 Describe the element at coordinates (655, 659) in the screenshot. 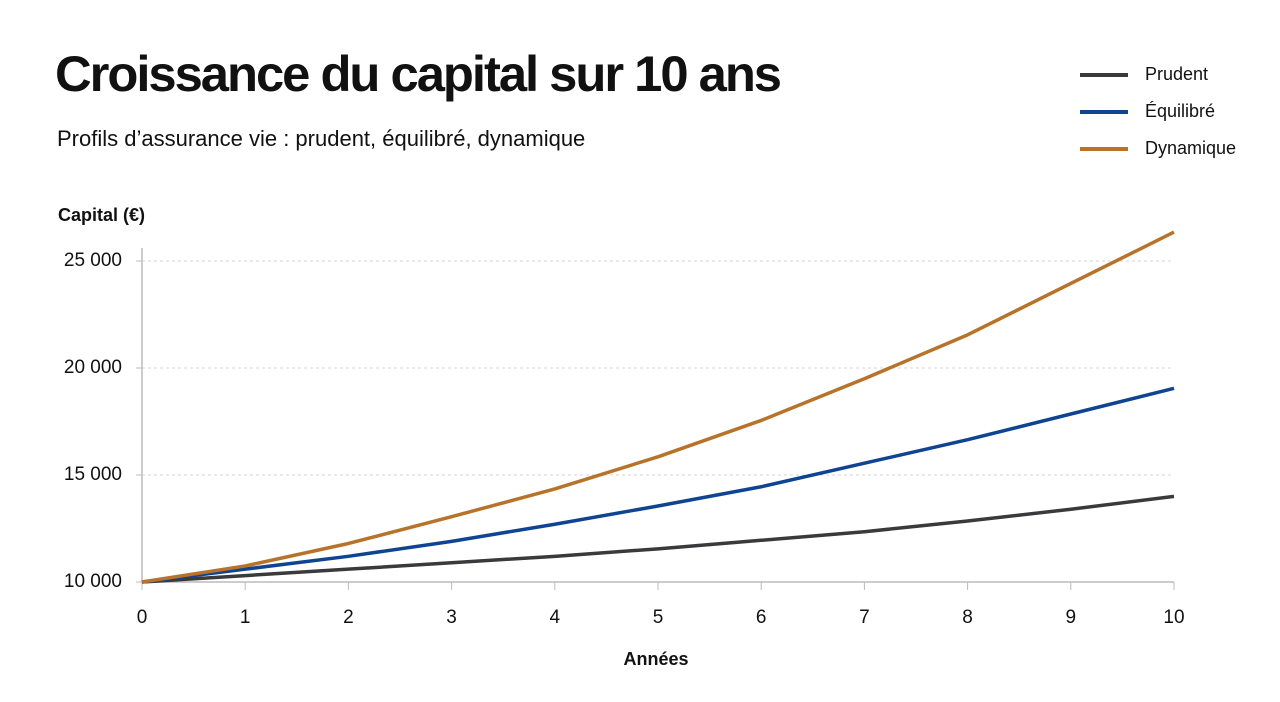

I see `x-axis-label: Années` at that location.